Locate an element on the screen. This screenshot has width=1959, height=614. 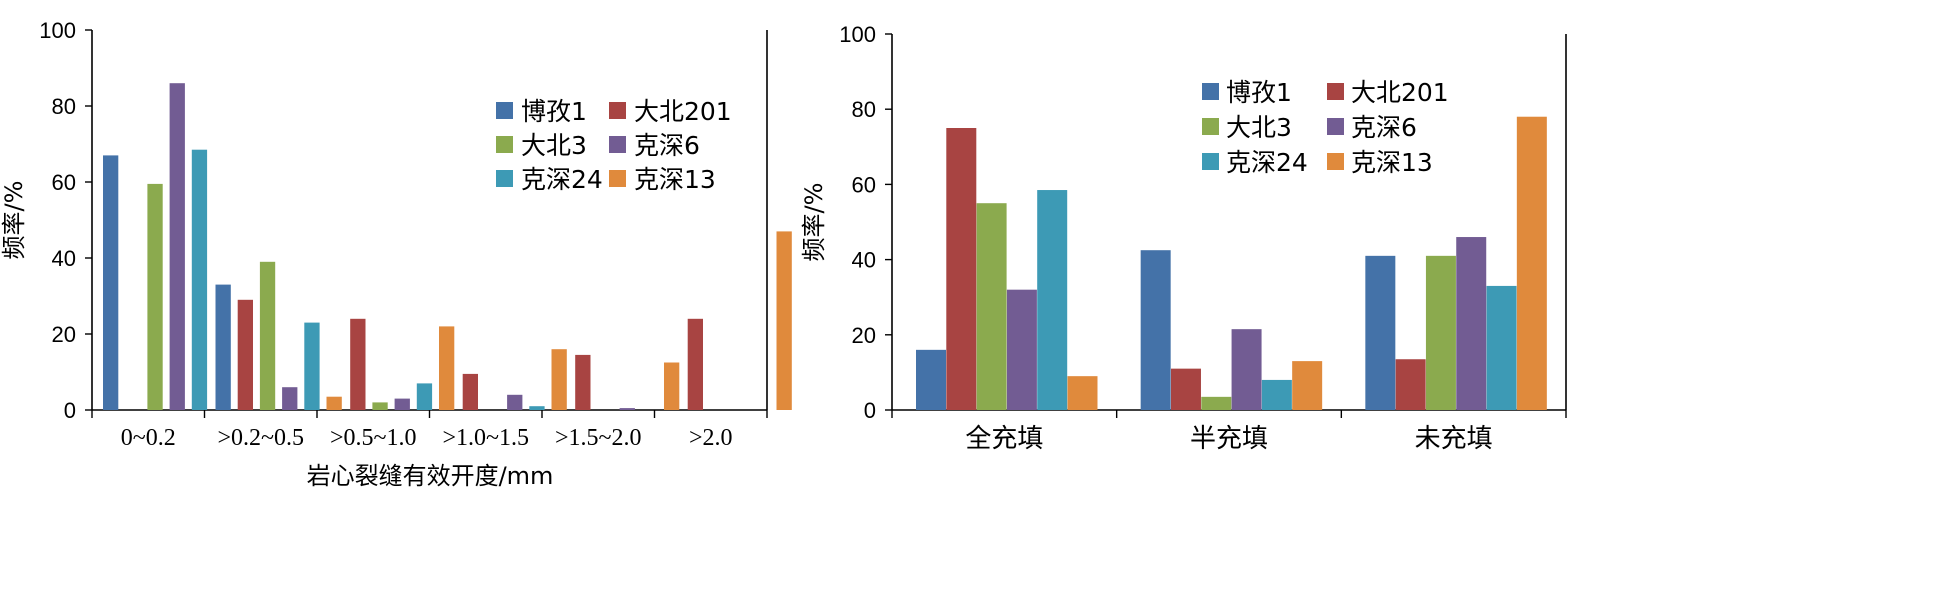
chart-2-bar-s1-c1 is located at coordinates (1185, 389).